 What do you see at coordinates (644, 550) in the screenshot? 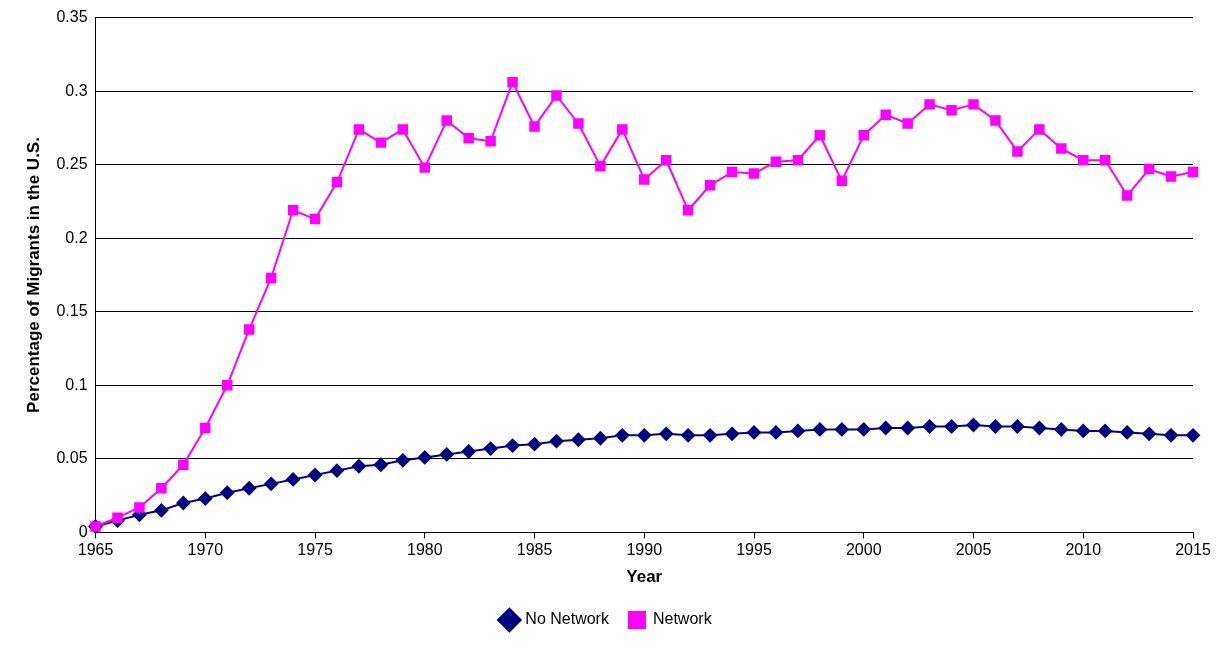
I see `x-tick-label: 1990` at bounding box center [644, 550].